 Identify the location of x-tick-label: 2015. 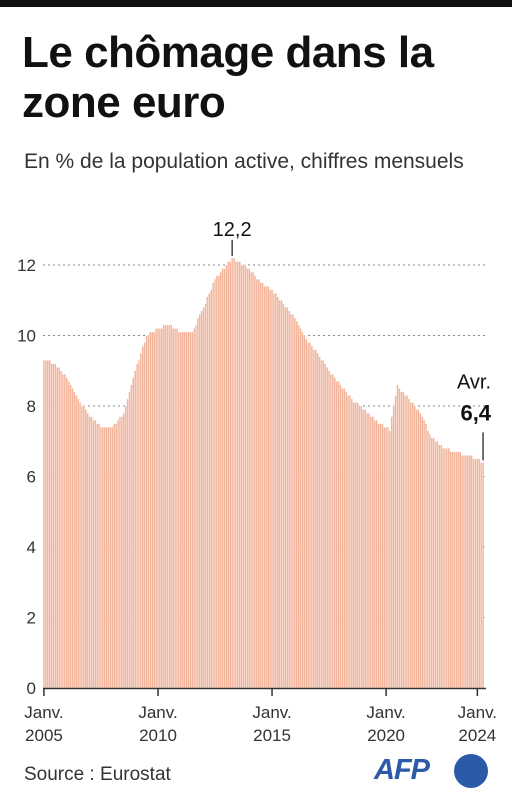
(272, 735).